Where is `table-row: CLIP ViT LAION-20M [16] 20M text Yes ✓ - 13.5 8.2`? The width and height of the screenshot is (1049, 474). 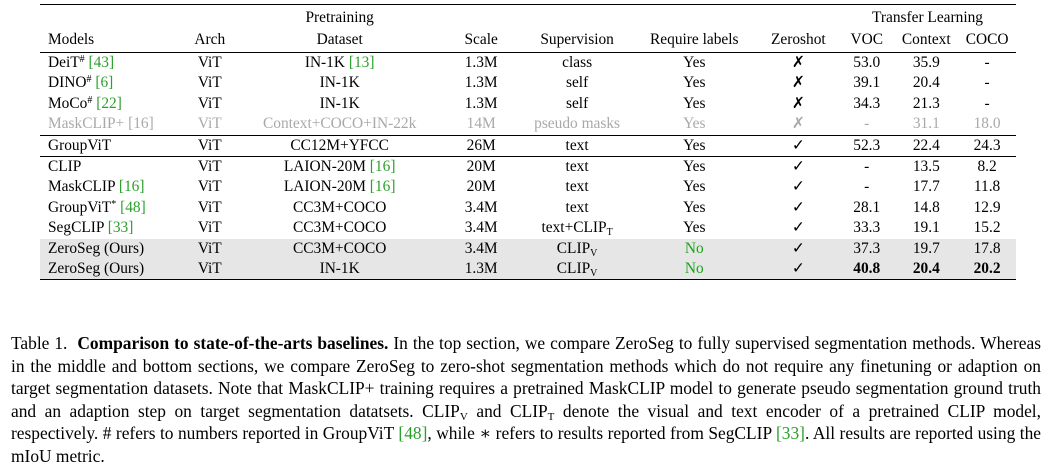
table-row: CLIP ViT LAION-20M [16] 20M text Yes ✓ - 13.5 8.2 is located at coordinates (528, 167).